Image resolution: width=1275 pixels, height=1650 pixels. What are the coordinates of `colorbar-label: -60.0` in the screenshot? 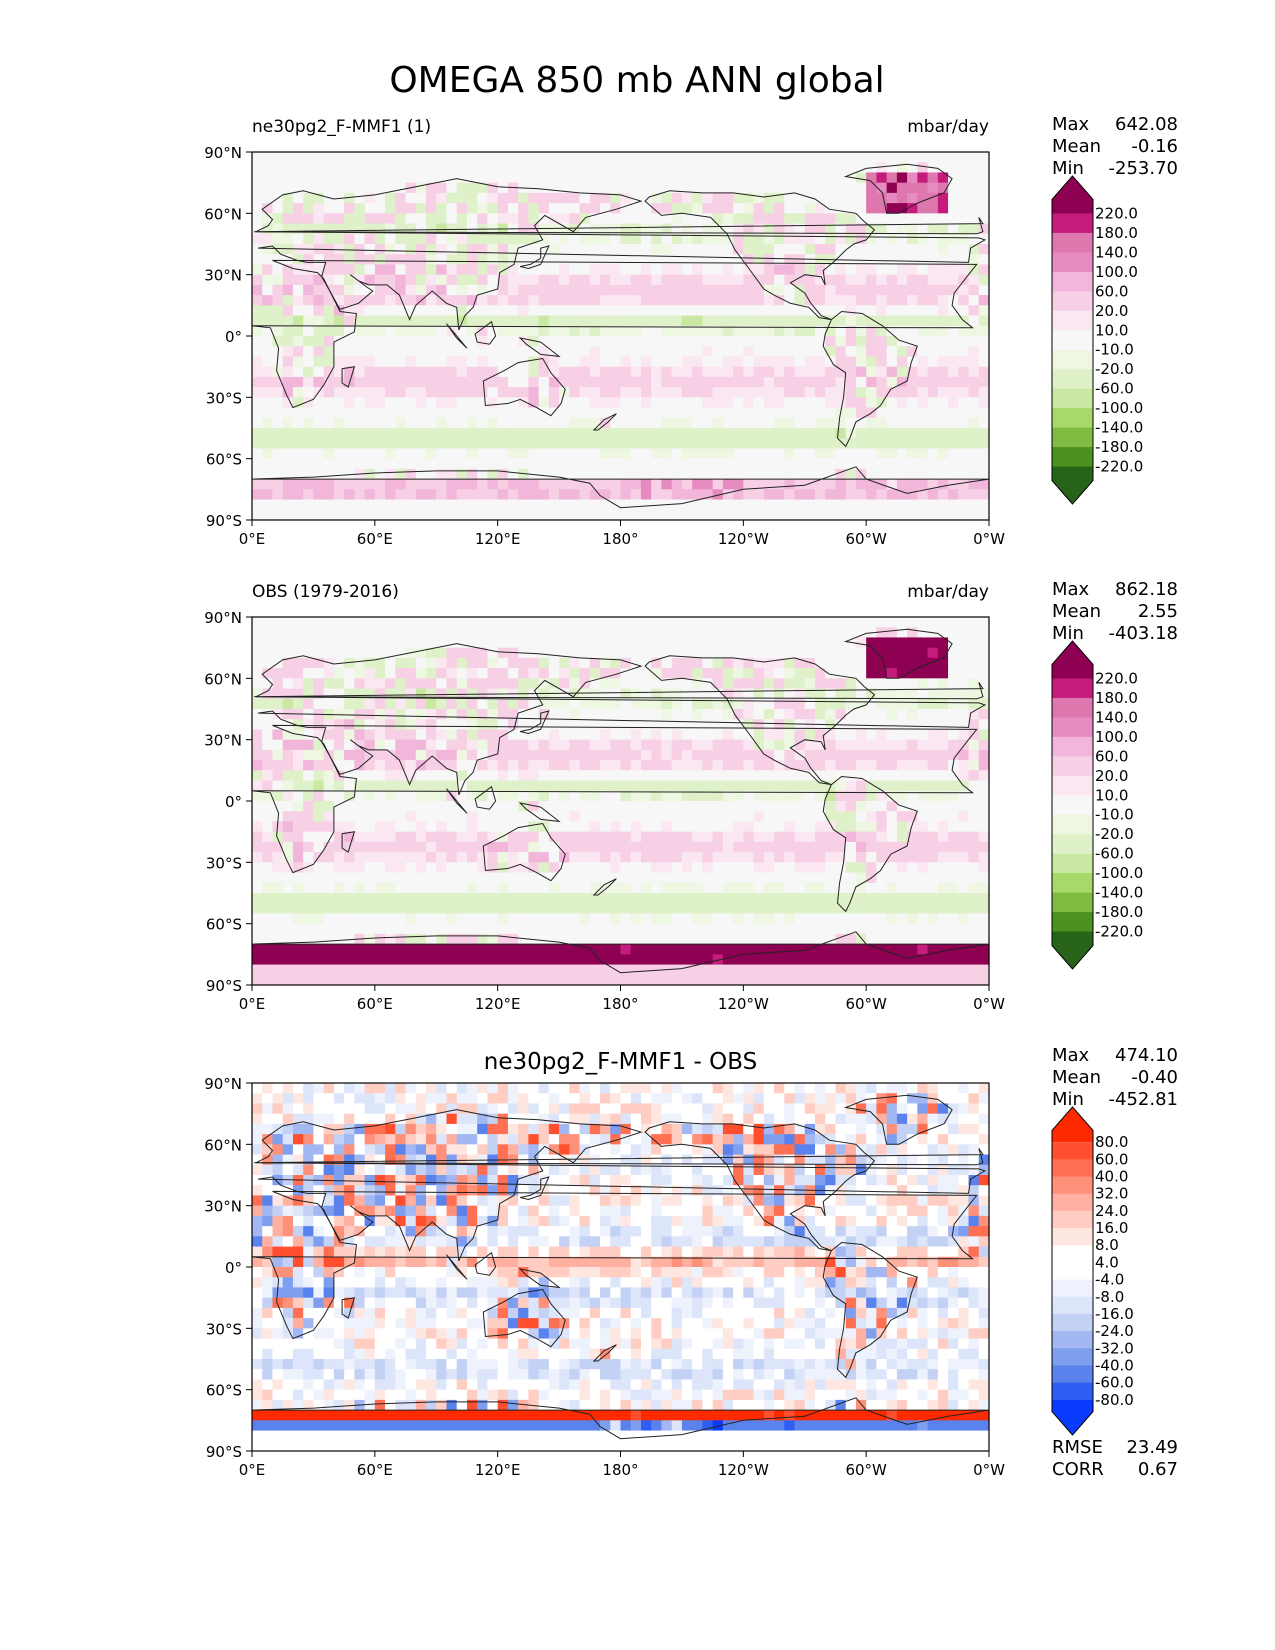 It's located at (1114, 389).